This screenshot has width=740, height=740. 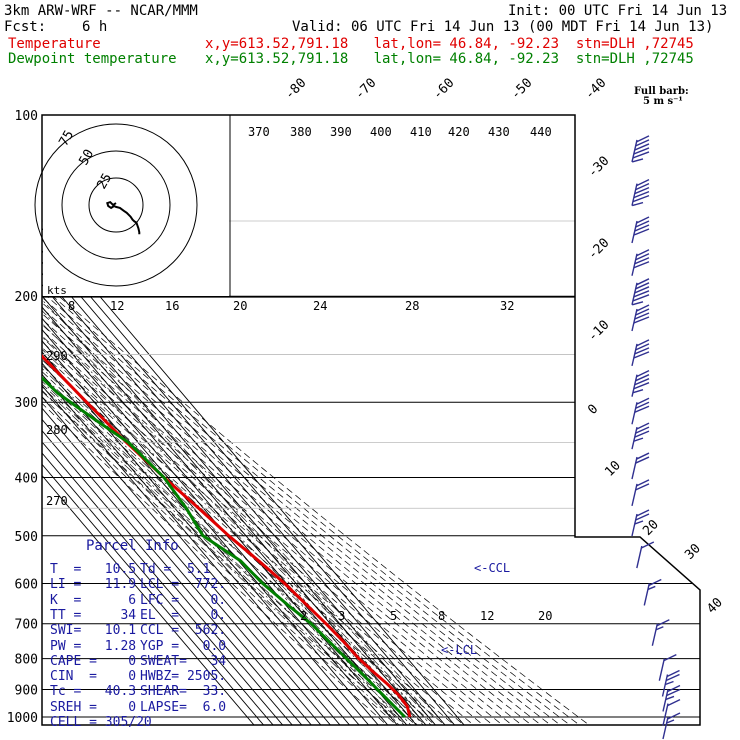 What do you see at coordinates (25, 27) in the screenshot?
I see `fcst-label: Fcst:` at bounding box center [25, 27].